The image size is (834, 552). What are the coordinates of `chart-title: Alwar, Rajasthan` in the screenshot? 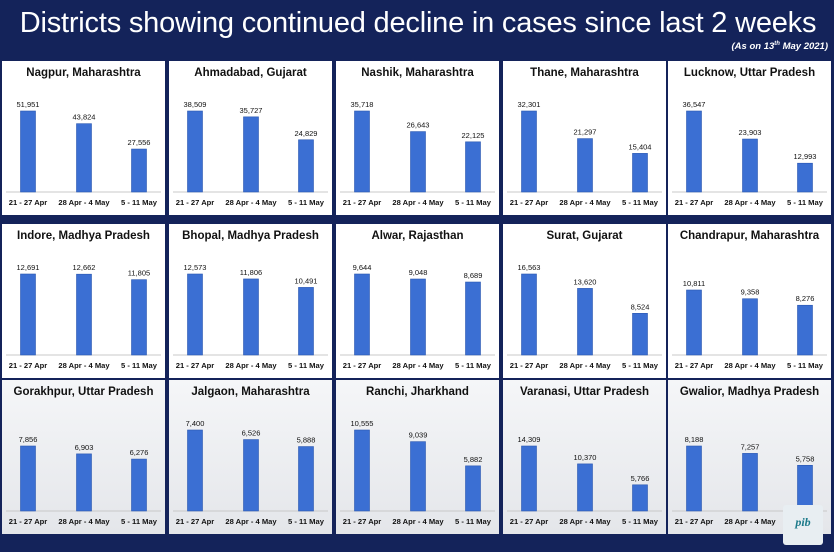 It's located at (417, 236).